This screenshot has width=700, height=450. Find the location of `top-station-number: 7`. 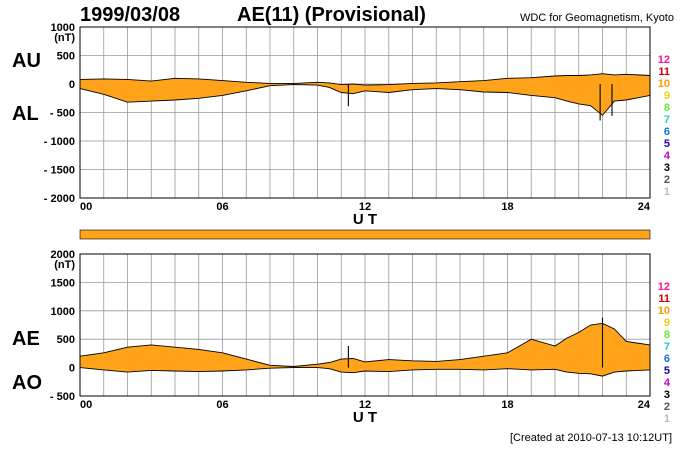

top-station-number: 7 is located at coordinates (667, 120).